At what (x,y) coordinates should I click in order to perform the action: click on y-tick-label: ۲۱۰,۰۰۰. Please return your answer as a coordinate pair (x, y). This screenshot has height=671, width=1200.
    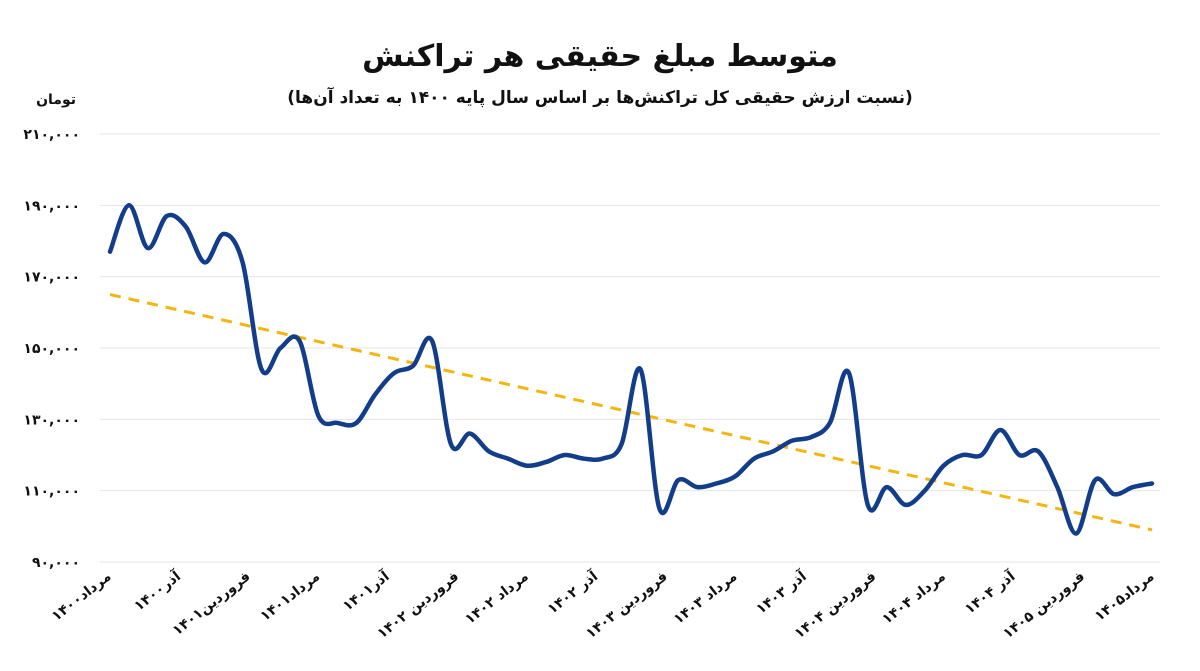
    Looking at the image, I should click on (51, 135).